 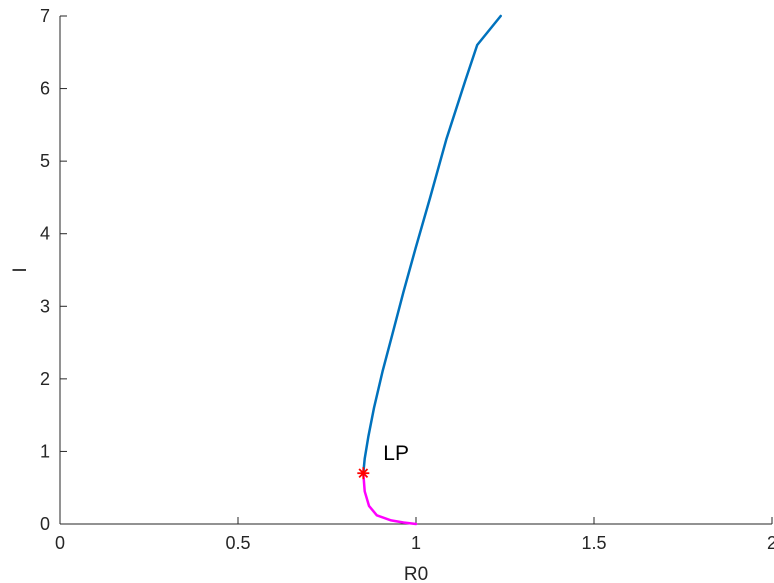 I want to click on x-ticks: 0 0.5 1 1.5 2, so click(x=414, y=535).